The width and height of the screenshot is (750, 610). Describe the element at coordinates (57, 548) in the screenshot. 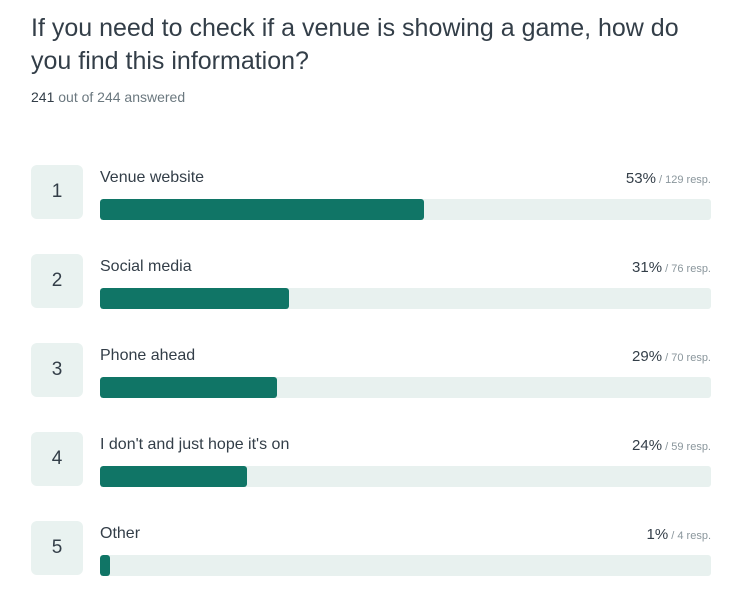

I see `rank-badge: 5` at that location.